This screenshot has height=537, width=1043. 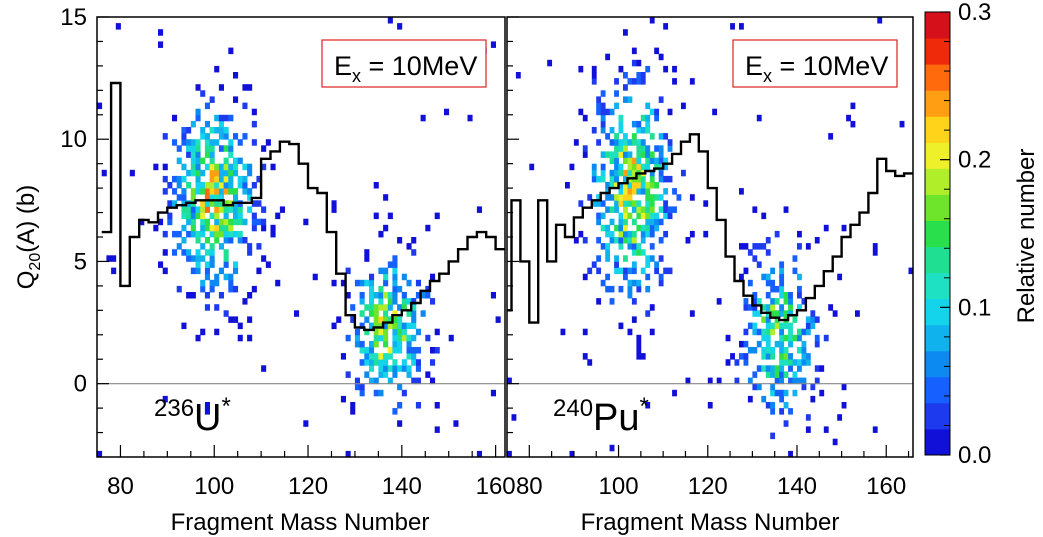 I want to click on x-tick-label: 140, so click(x=797, y=486).